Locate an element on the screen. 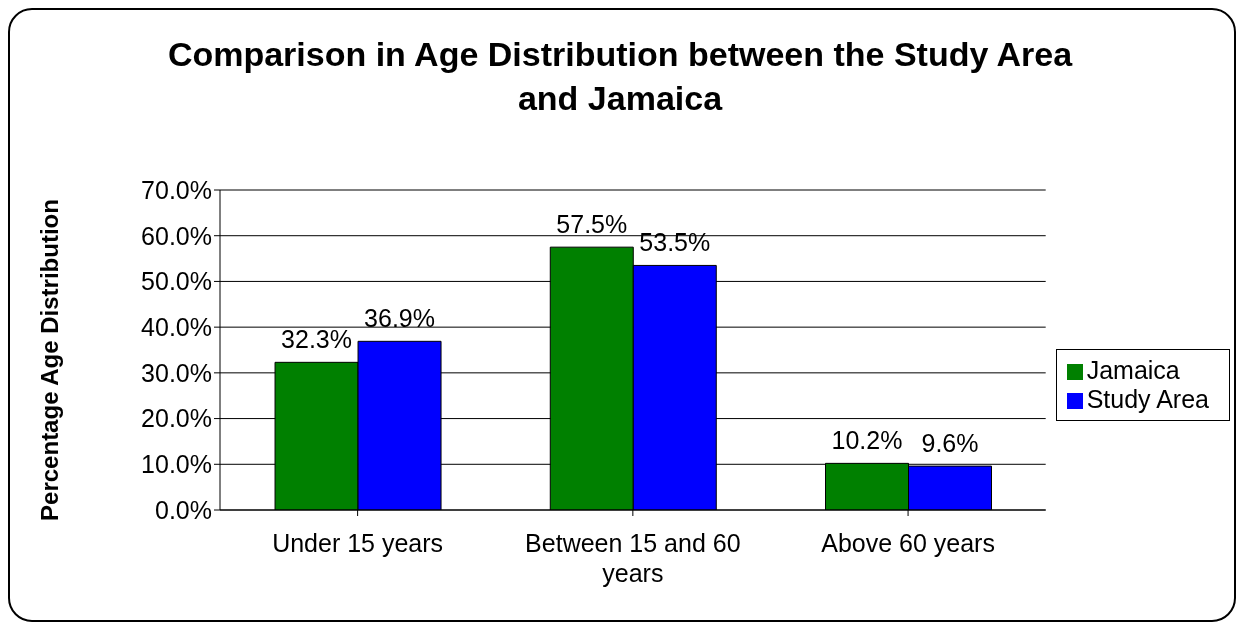 The image size is (1244, 630). chart-title: Comparison in Age Distribution between the Study Area and Jamaica is located at coordinates (620, 76).